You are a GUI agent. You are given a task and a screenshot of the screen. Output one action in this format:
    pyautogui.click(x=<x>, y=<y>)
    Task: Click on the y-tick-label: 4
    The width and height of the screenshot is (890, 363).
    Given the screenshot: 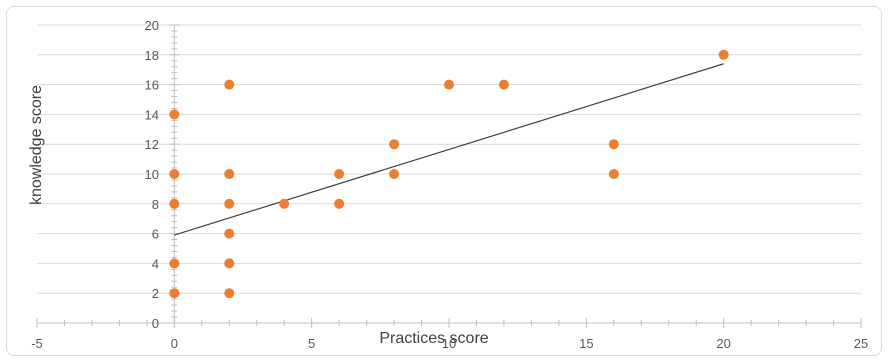 What is the action you would take?
    pyautogui.click(x=155, y=263)
    